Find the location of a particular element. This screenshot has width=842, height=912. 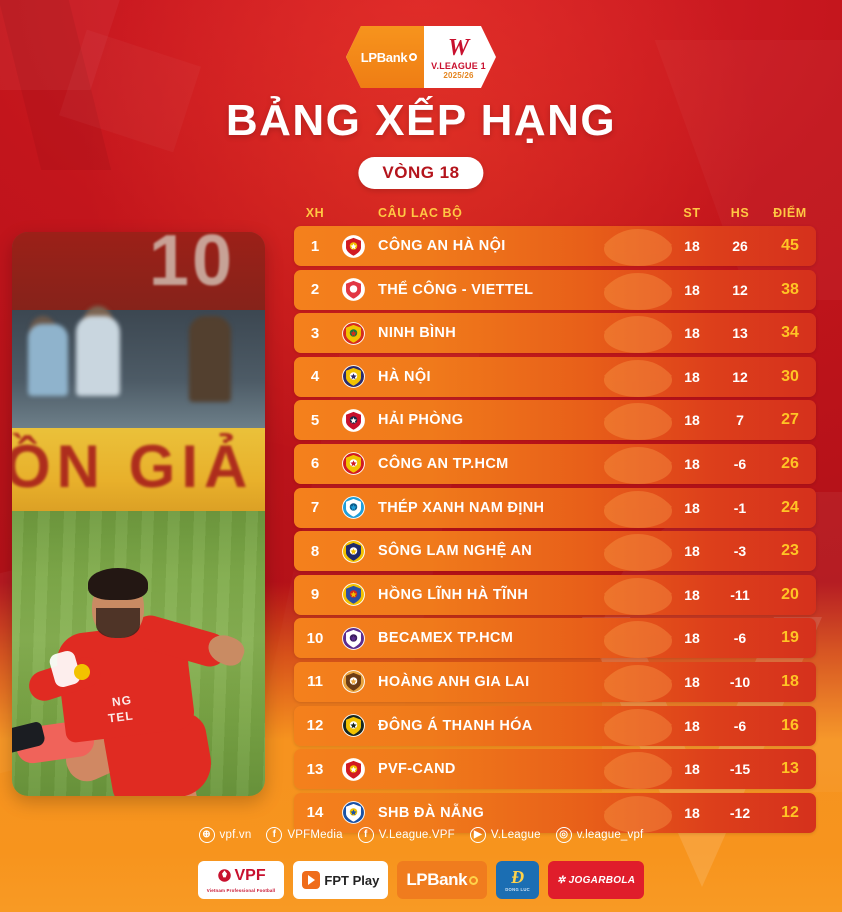

table-row: 2 THỂ CÔNG - VIETTEL 18 12 38 is located at coordinates (555, 289).